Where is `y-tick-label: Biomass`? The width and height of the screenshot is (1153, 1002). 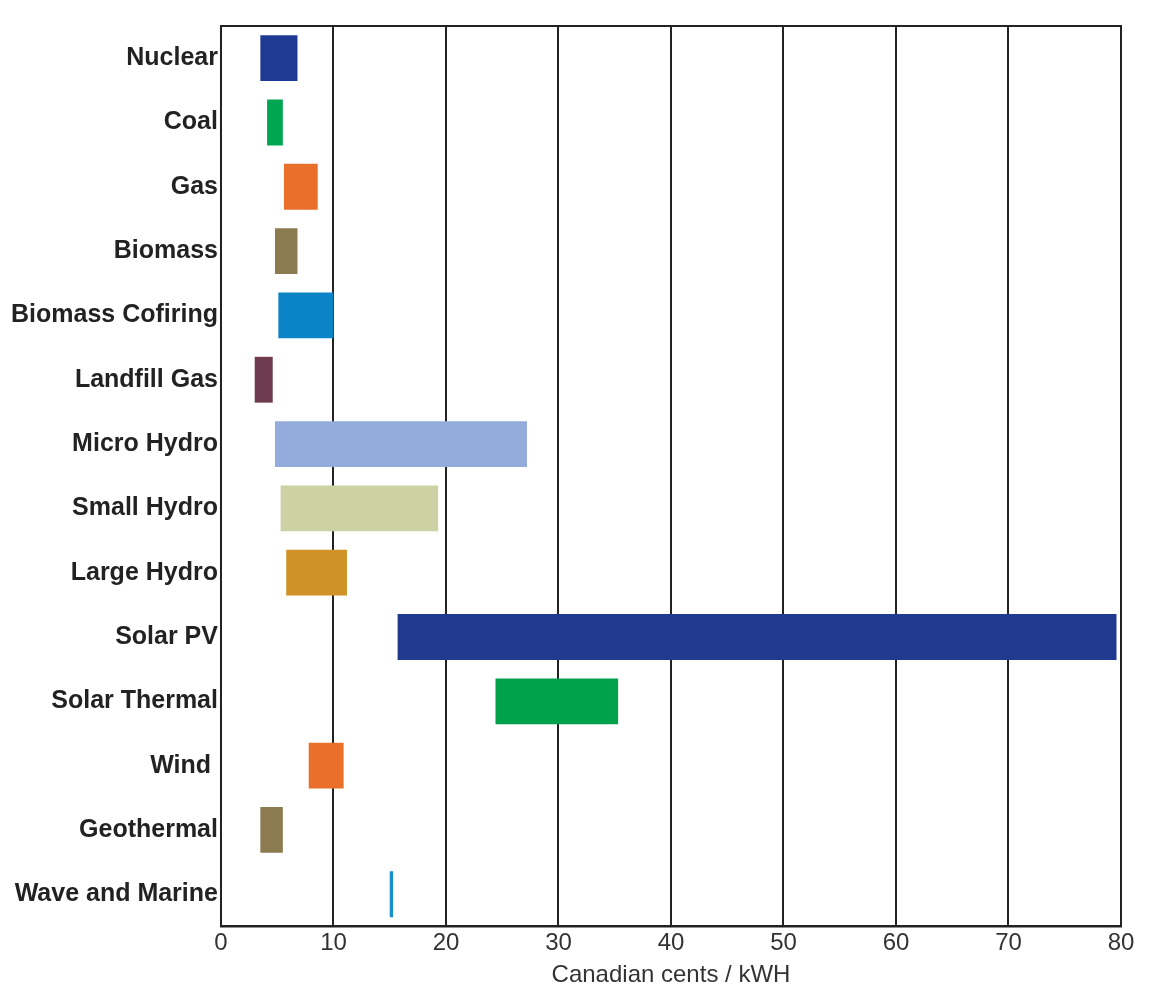
y-tick-label: Biomass is located at coordinates (165, 248).